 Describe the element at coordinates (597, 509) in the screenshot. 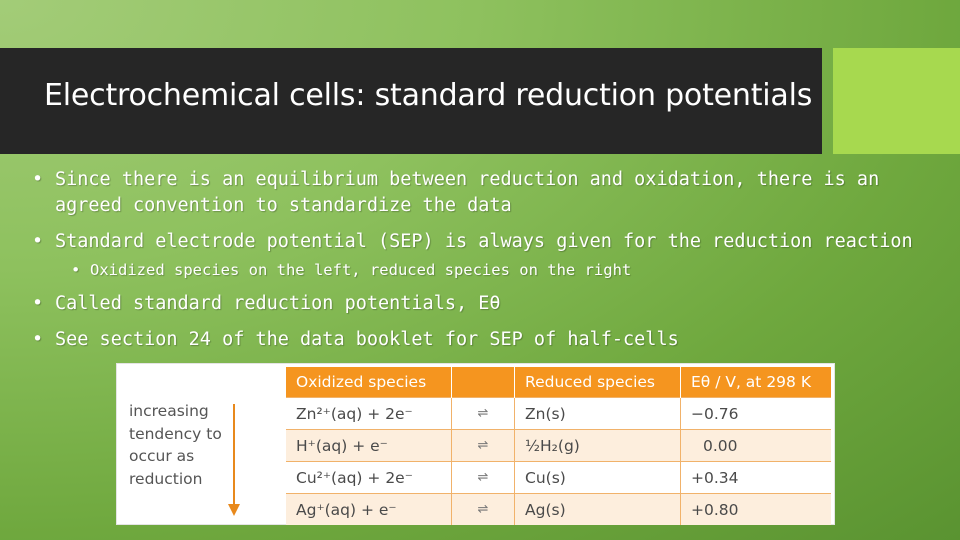

I see `cell-reduced: Ag(s)` at that location.